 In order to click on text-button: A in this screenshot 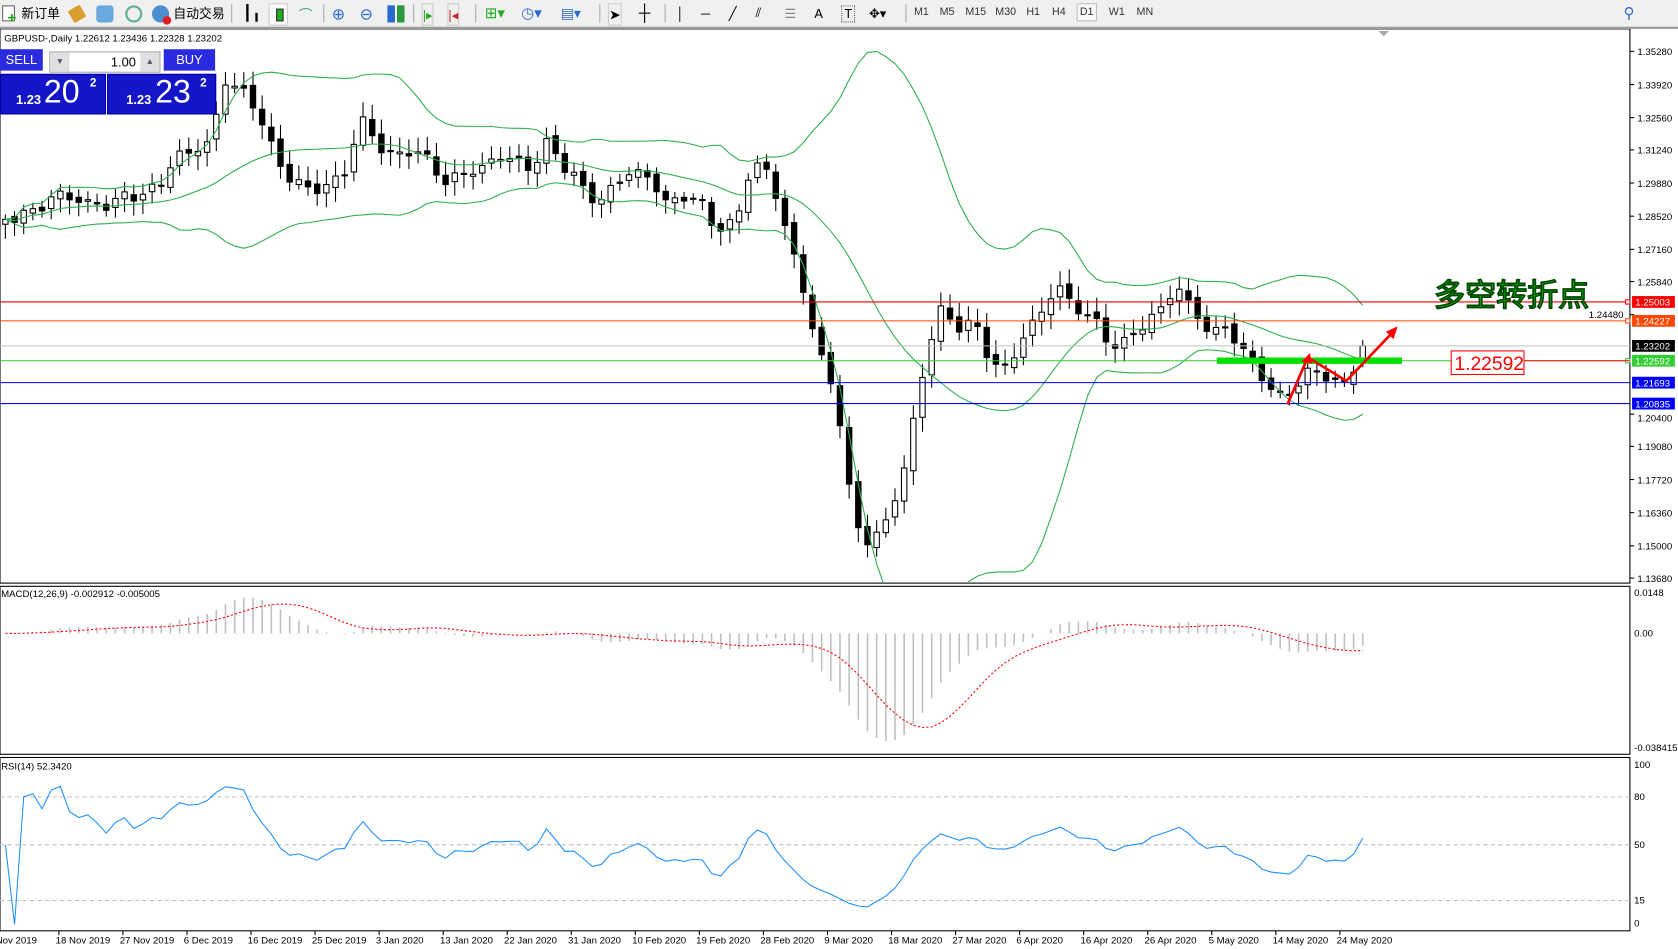, I will do `click(818, 13)`.